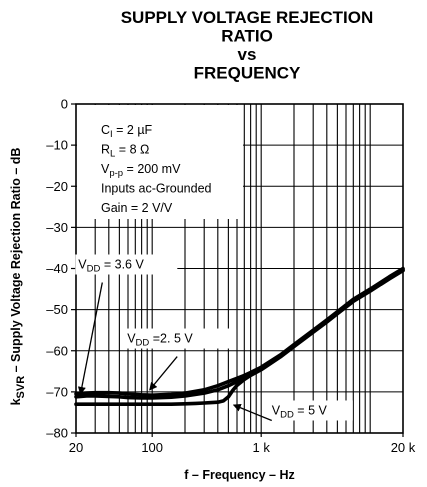  I want to click on title-line: vs, so click(247, 54).